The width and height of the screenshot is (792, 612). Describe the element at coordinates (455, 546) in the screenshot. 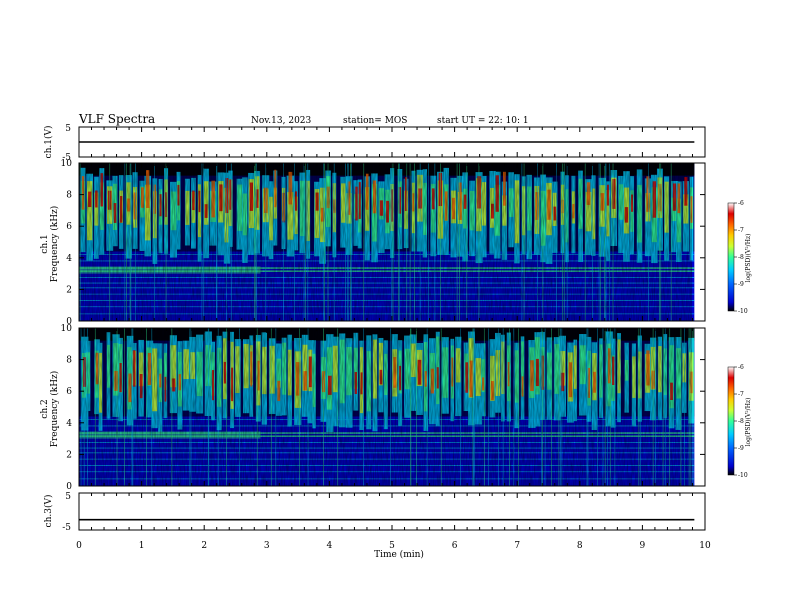

I see `time-tick-label: 6` at that location.